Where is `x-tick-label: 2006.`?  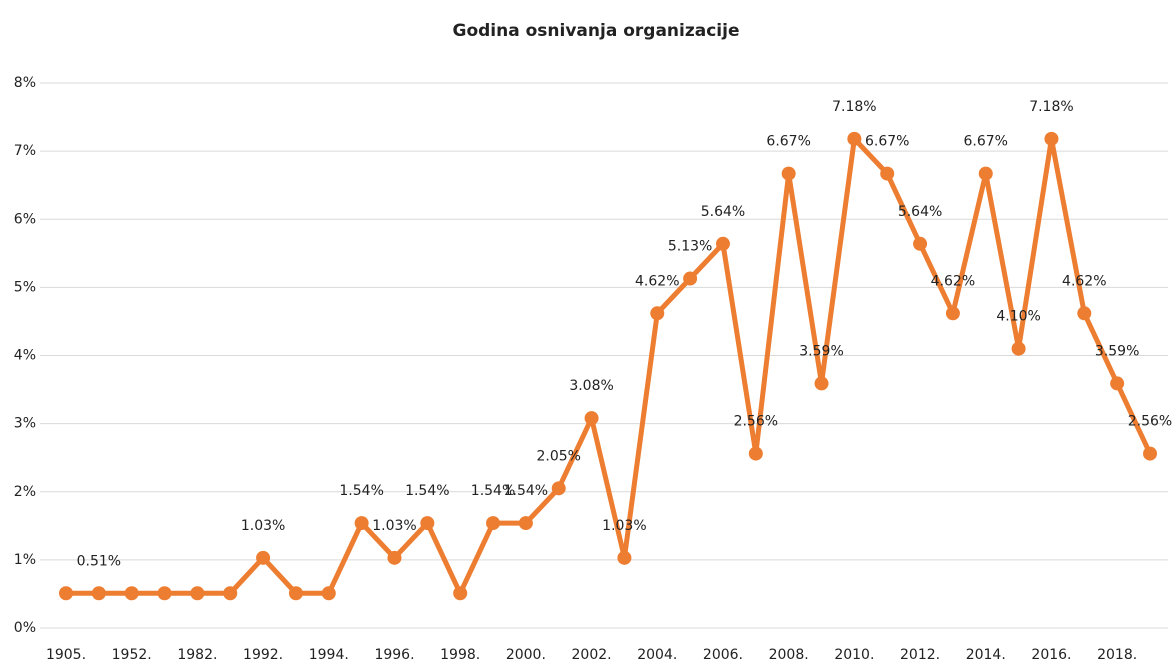 x-tick-label: 2006. is located at coordinates (723, 655).